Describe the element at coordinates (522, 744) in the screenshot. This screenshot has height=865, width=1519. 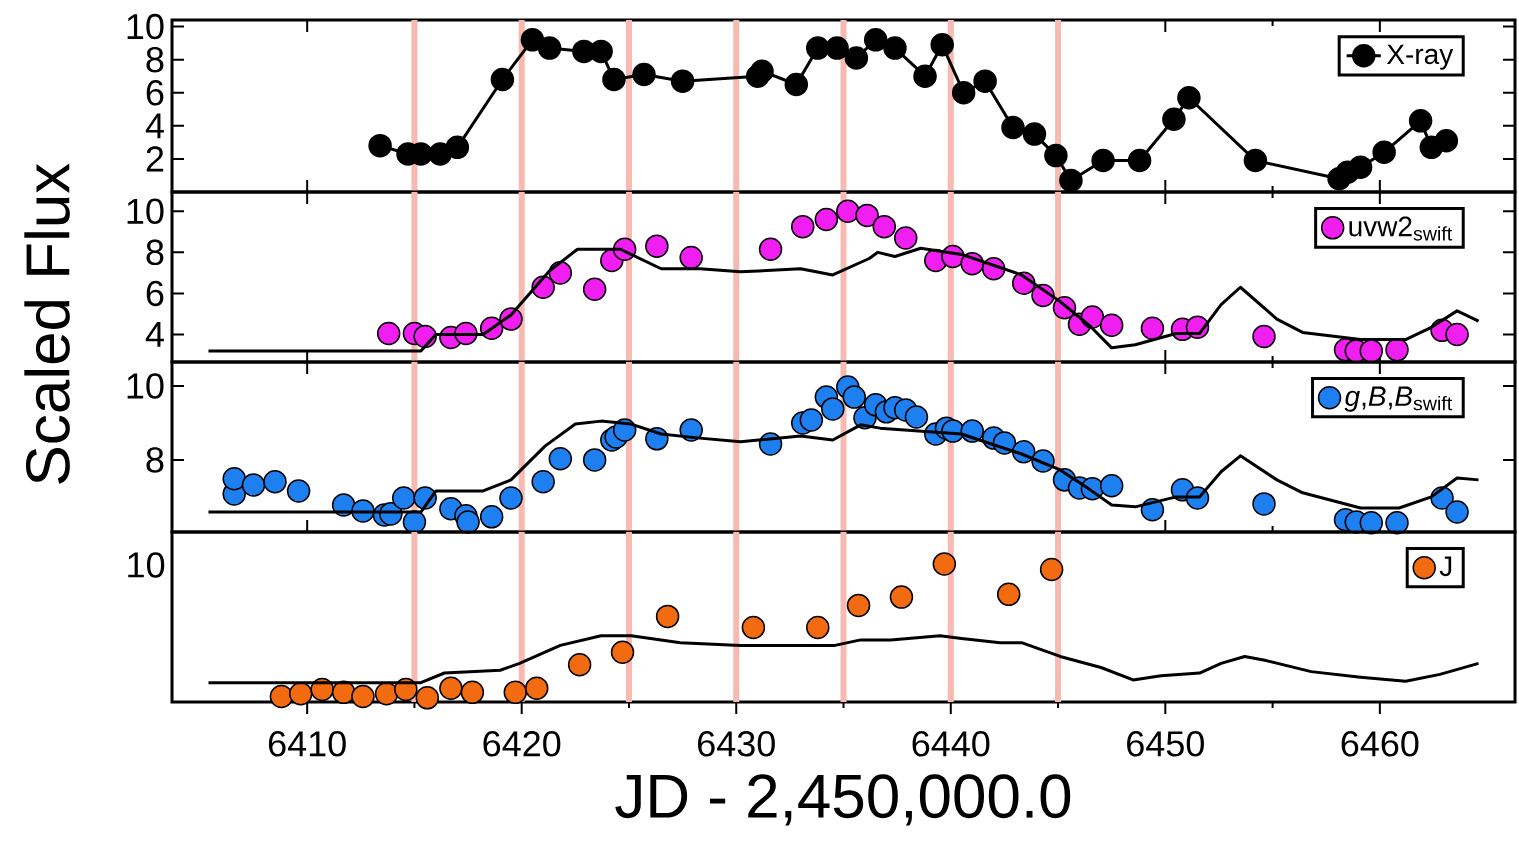
I see `x-tick-label: 6420` at that location.